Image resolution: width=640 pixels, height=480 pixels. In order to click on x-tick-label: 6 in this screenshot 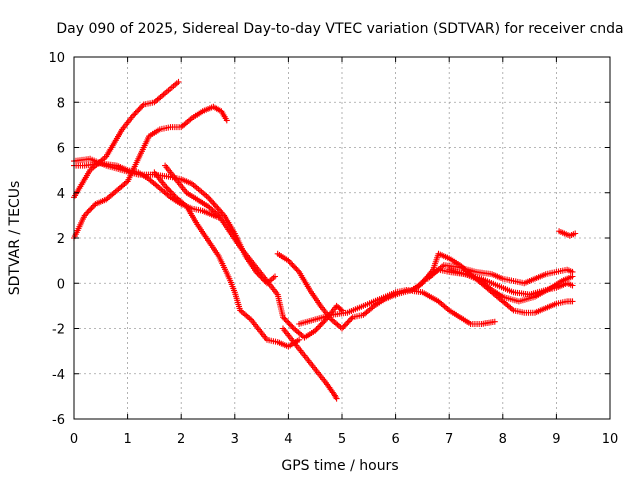, I will do `click(395, 439)`.